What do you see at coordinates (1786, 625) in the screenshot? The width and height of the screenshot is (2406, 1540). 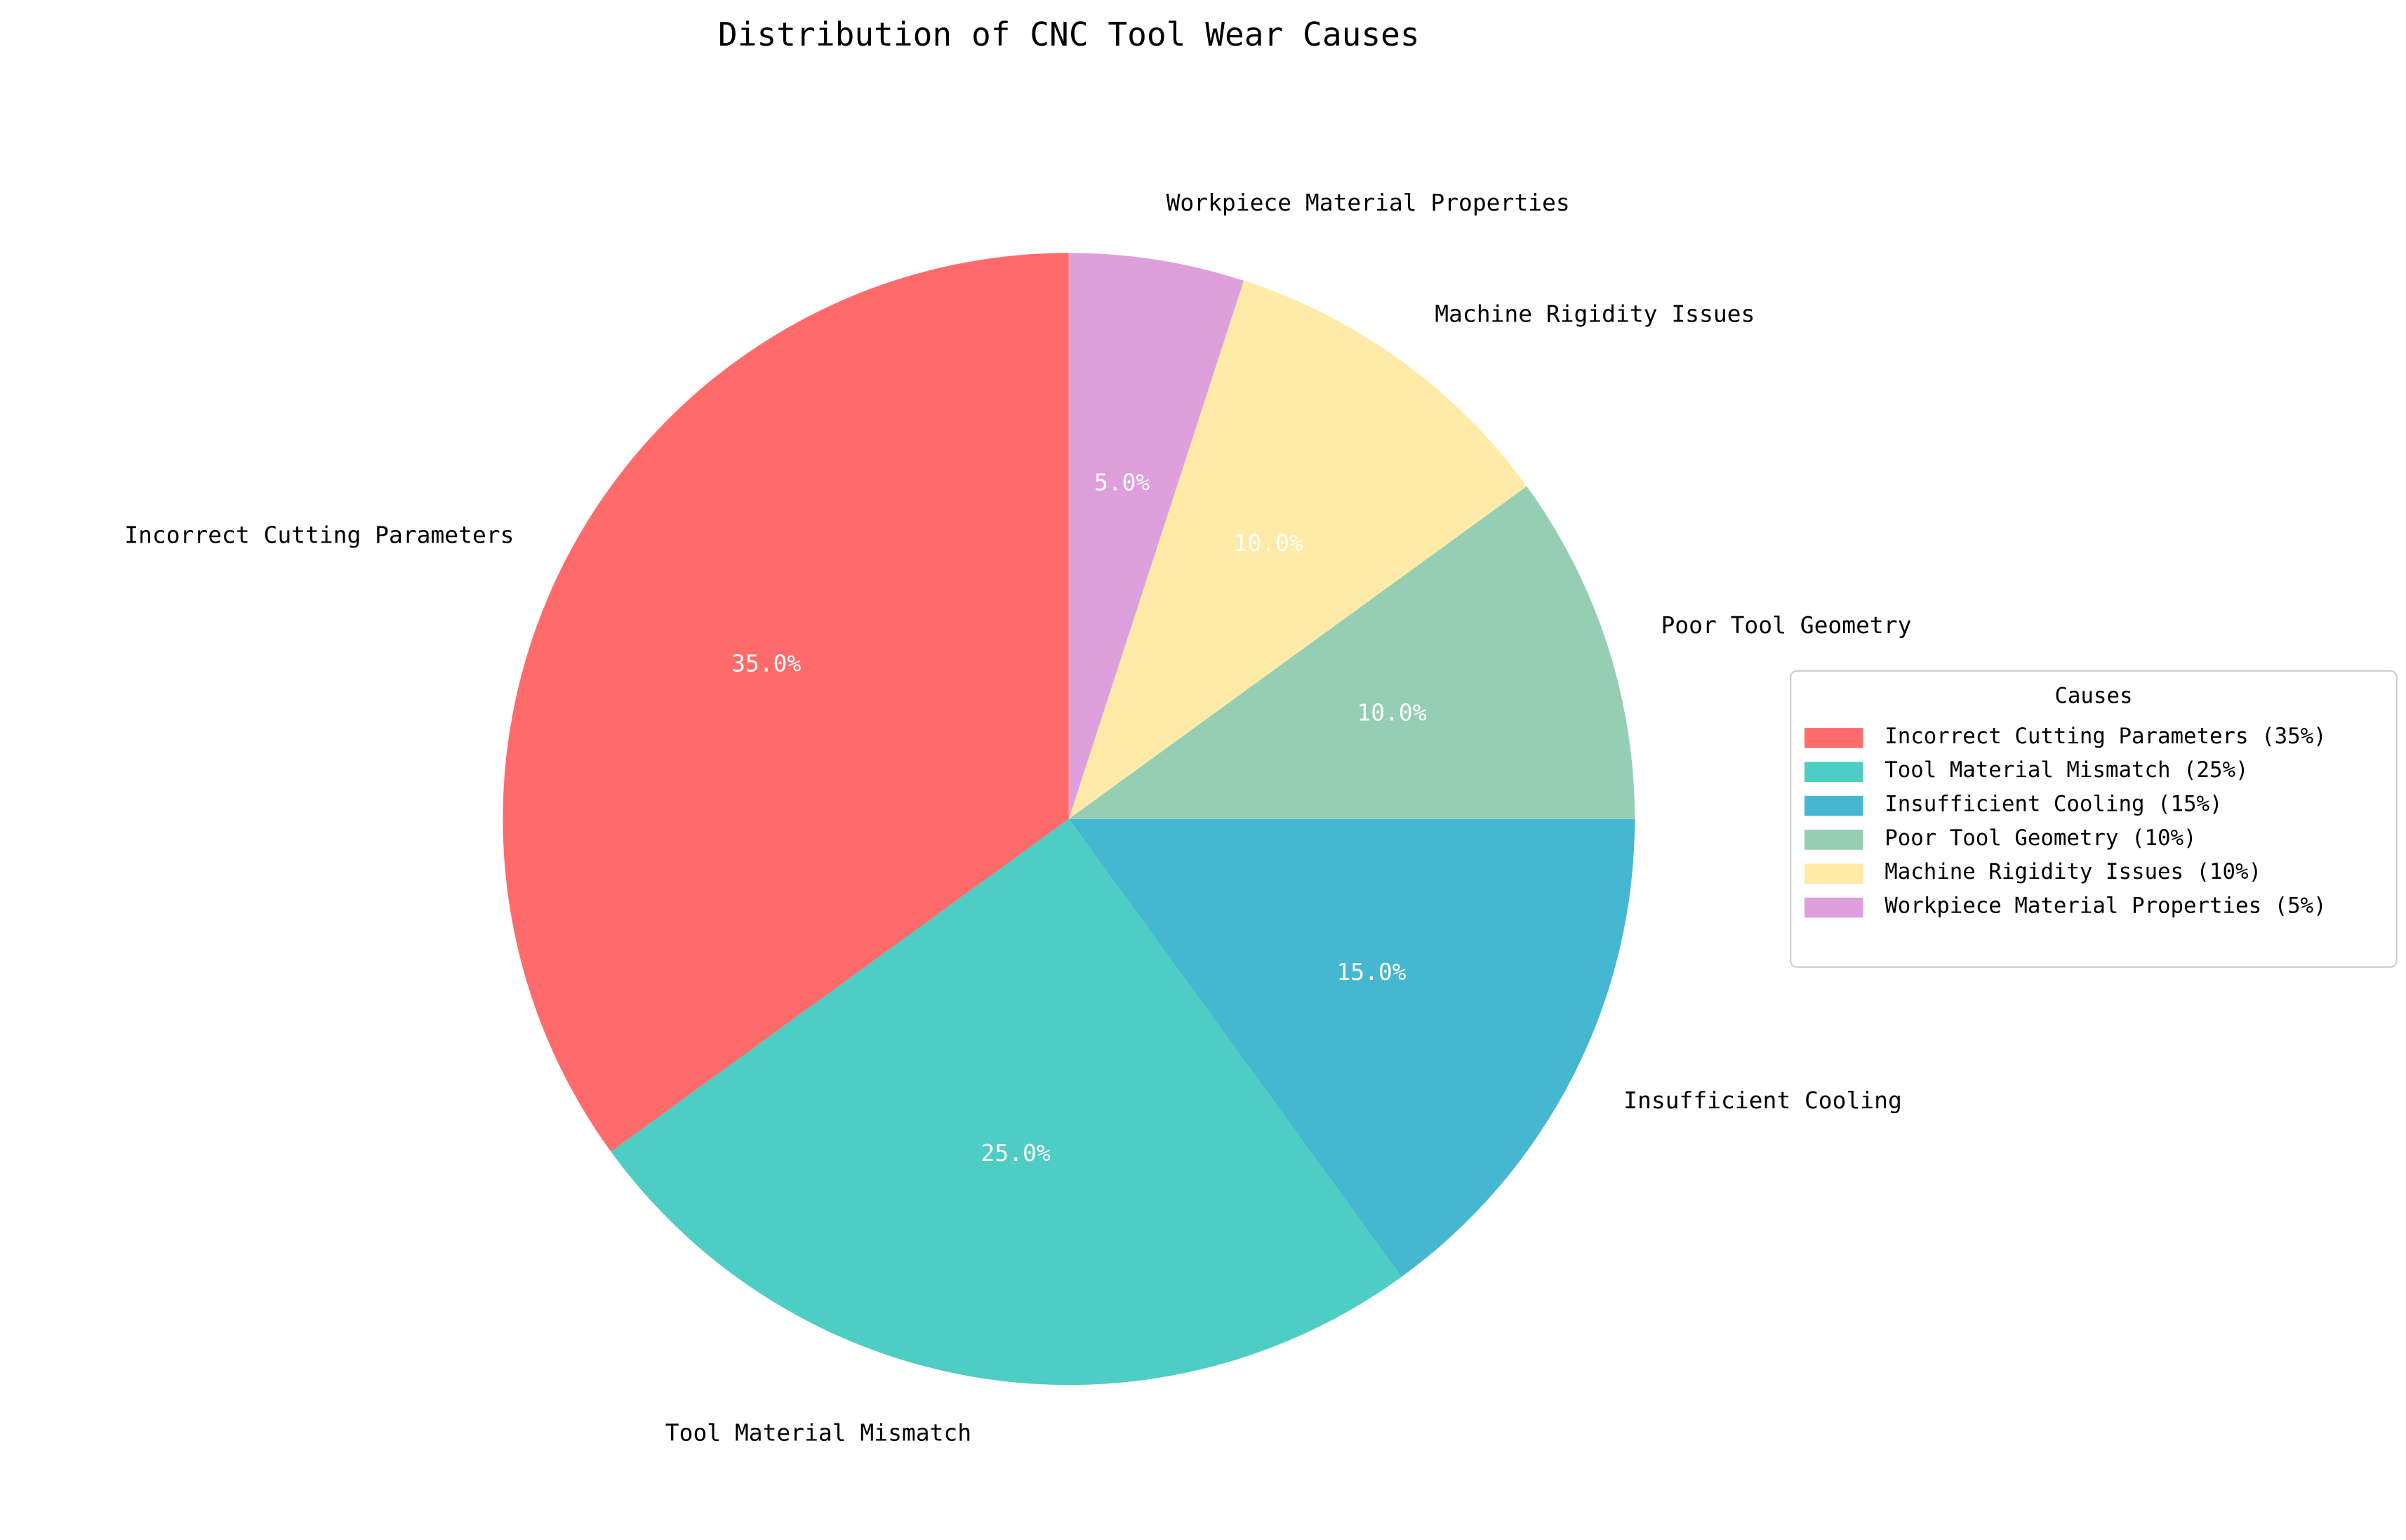 I see `slice-label: Poor Tool Geometry` at bounding box center [1786, 625].